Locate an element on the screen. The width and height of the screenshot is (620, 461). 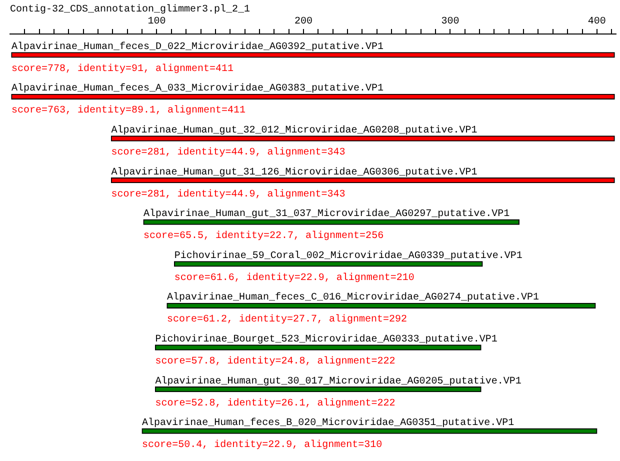
annotation: score=61.2, identity=27.7, alignment=292 is located at coordinates (287, 320).